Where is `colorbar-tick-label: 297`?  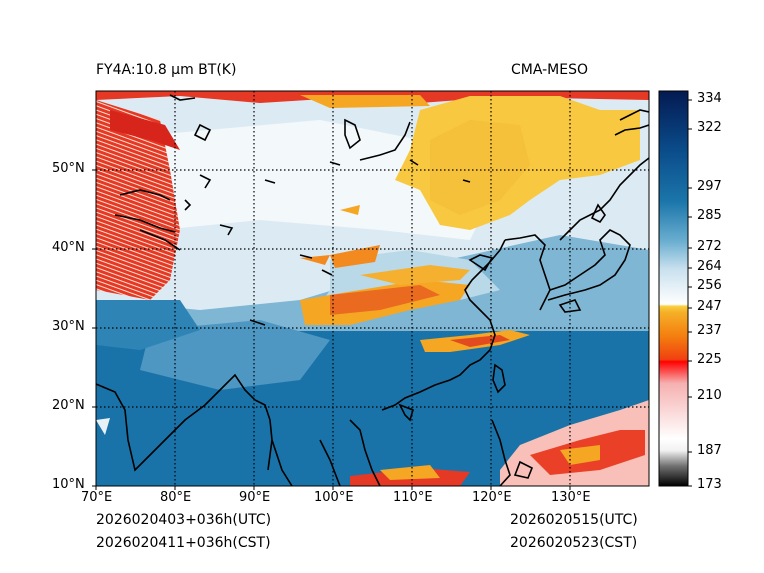
colorbar-tick-label: 297 is located at coordinates (709, 186).